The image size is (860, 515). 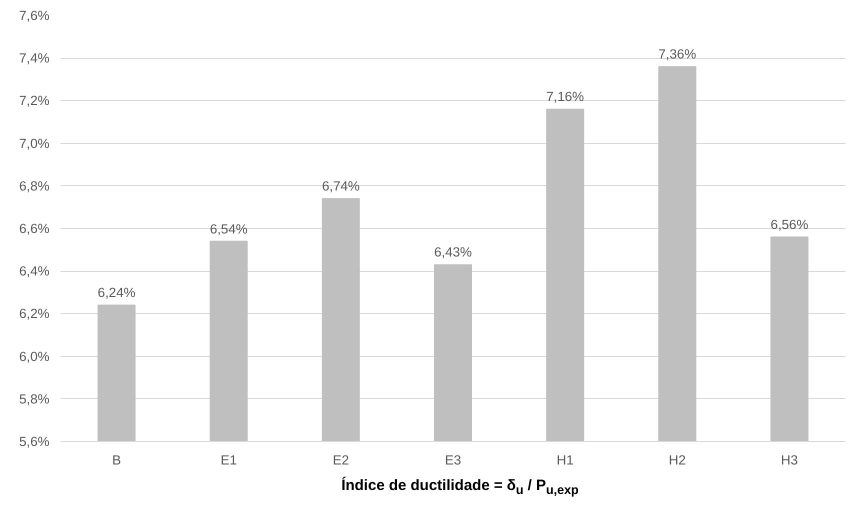 What do you see at coordinates (228, 460) in the screenshot?
I see `x-tick-label: E1` at bounding box center [228, 460].